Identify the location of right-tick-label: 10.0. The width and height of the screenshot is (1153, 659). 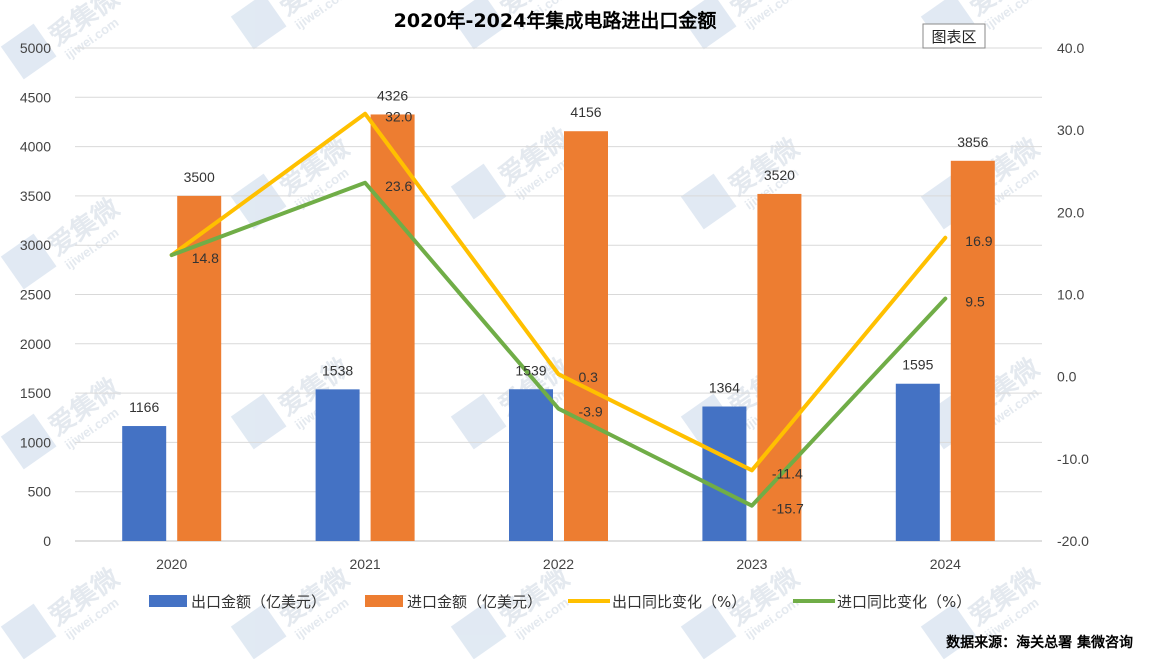
(1070, 295).